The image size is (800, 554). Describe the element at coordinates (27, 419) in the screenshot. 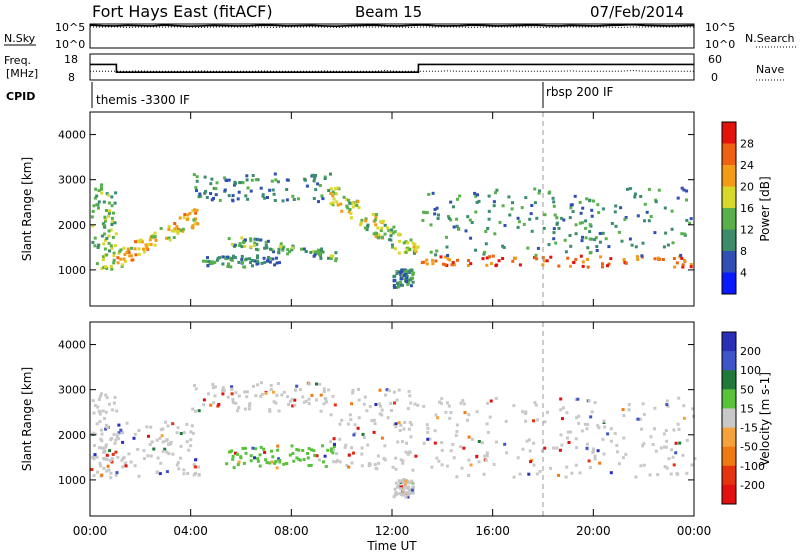

I see `velocity-ylabel: Slant Range [km]` at that location.